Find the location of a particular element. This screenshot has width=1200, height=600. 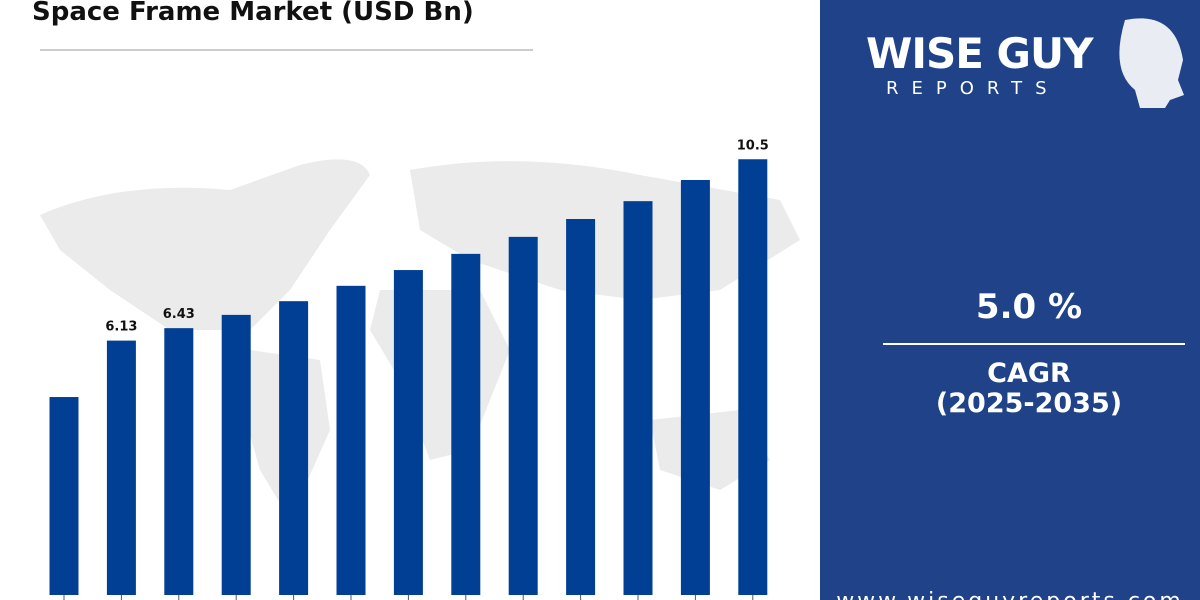

logo-subtitle: REPORTS is located at coordinates (973, 88).